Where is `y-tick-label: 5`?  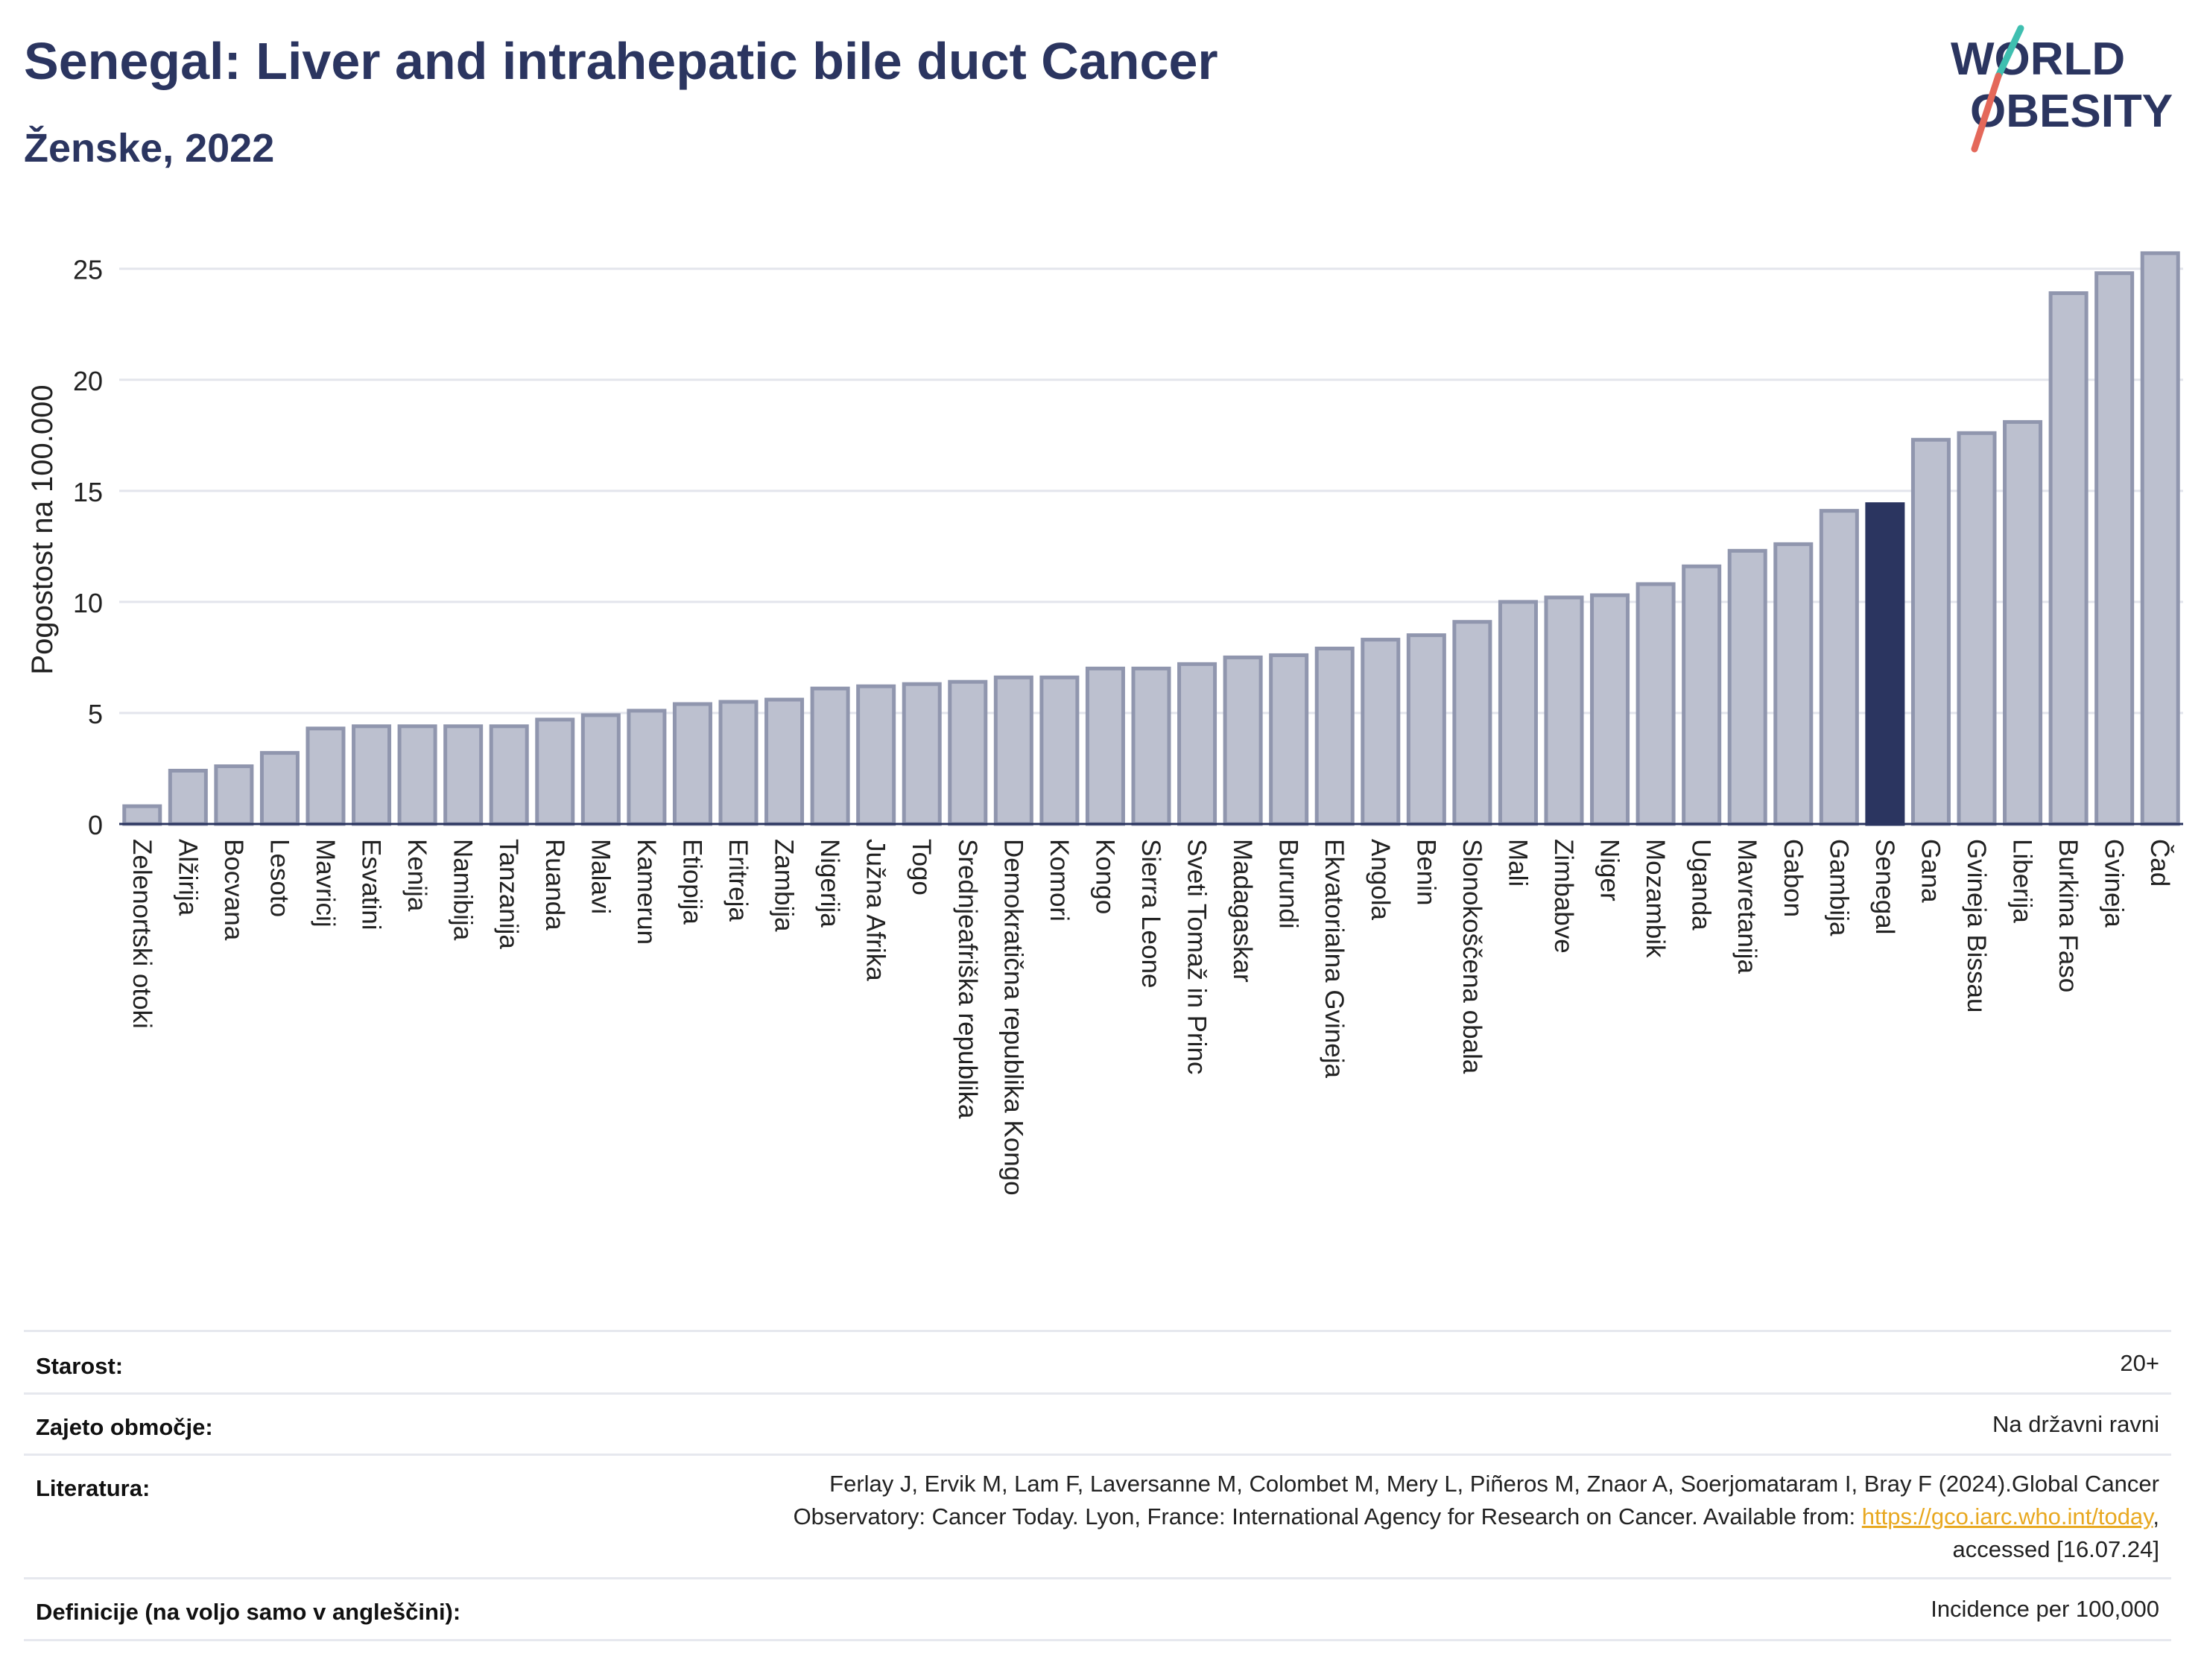 y-tick-label: 5 is located at coordinates (95, 714).